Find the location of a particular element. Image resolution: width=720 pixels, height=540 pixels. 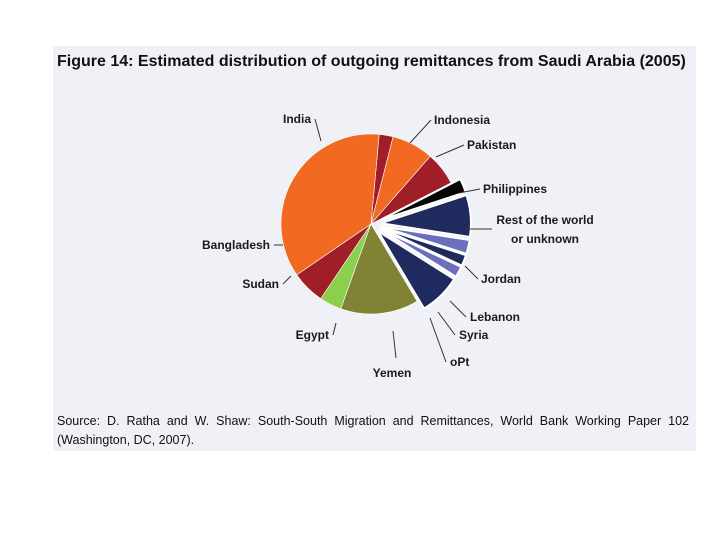

leader-yemen is located at coordinates (394, 344).